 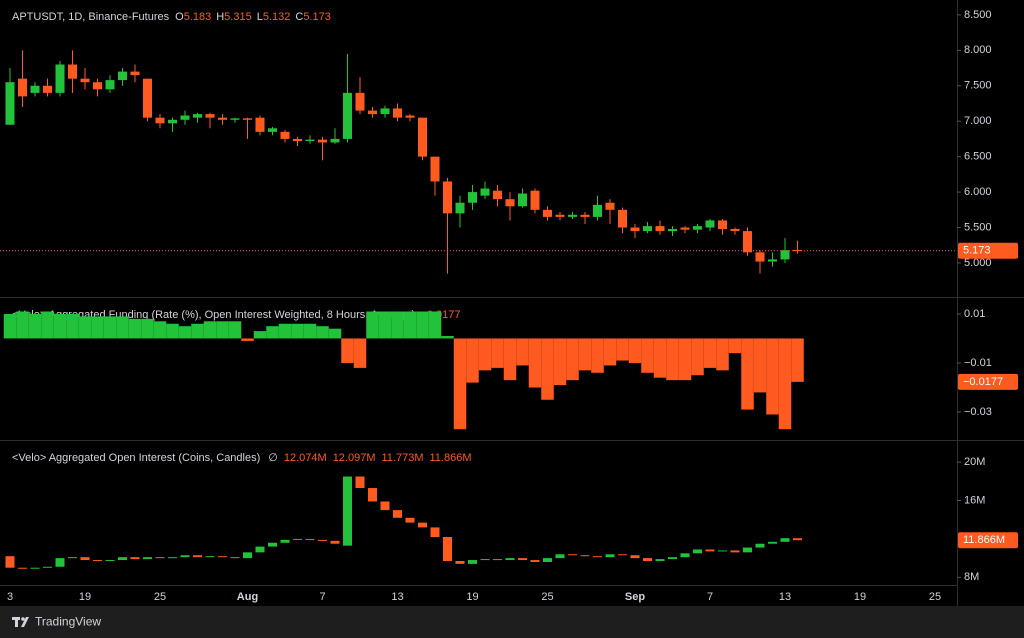 I want to click on header-value: 11.866M, so click(x=451, y=458).